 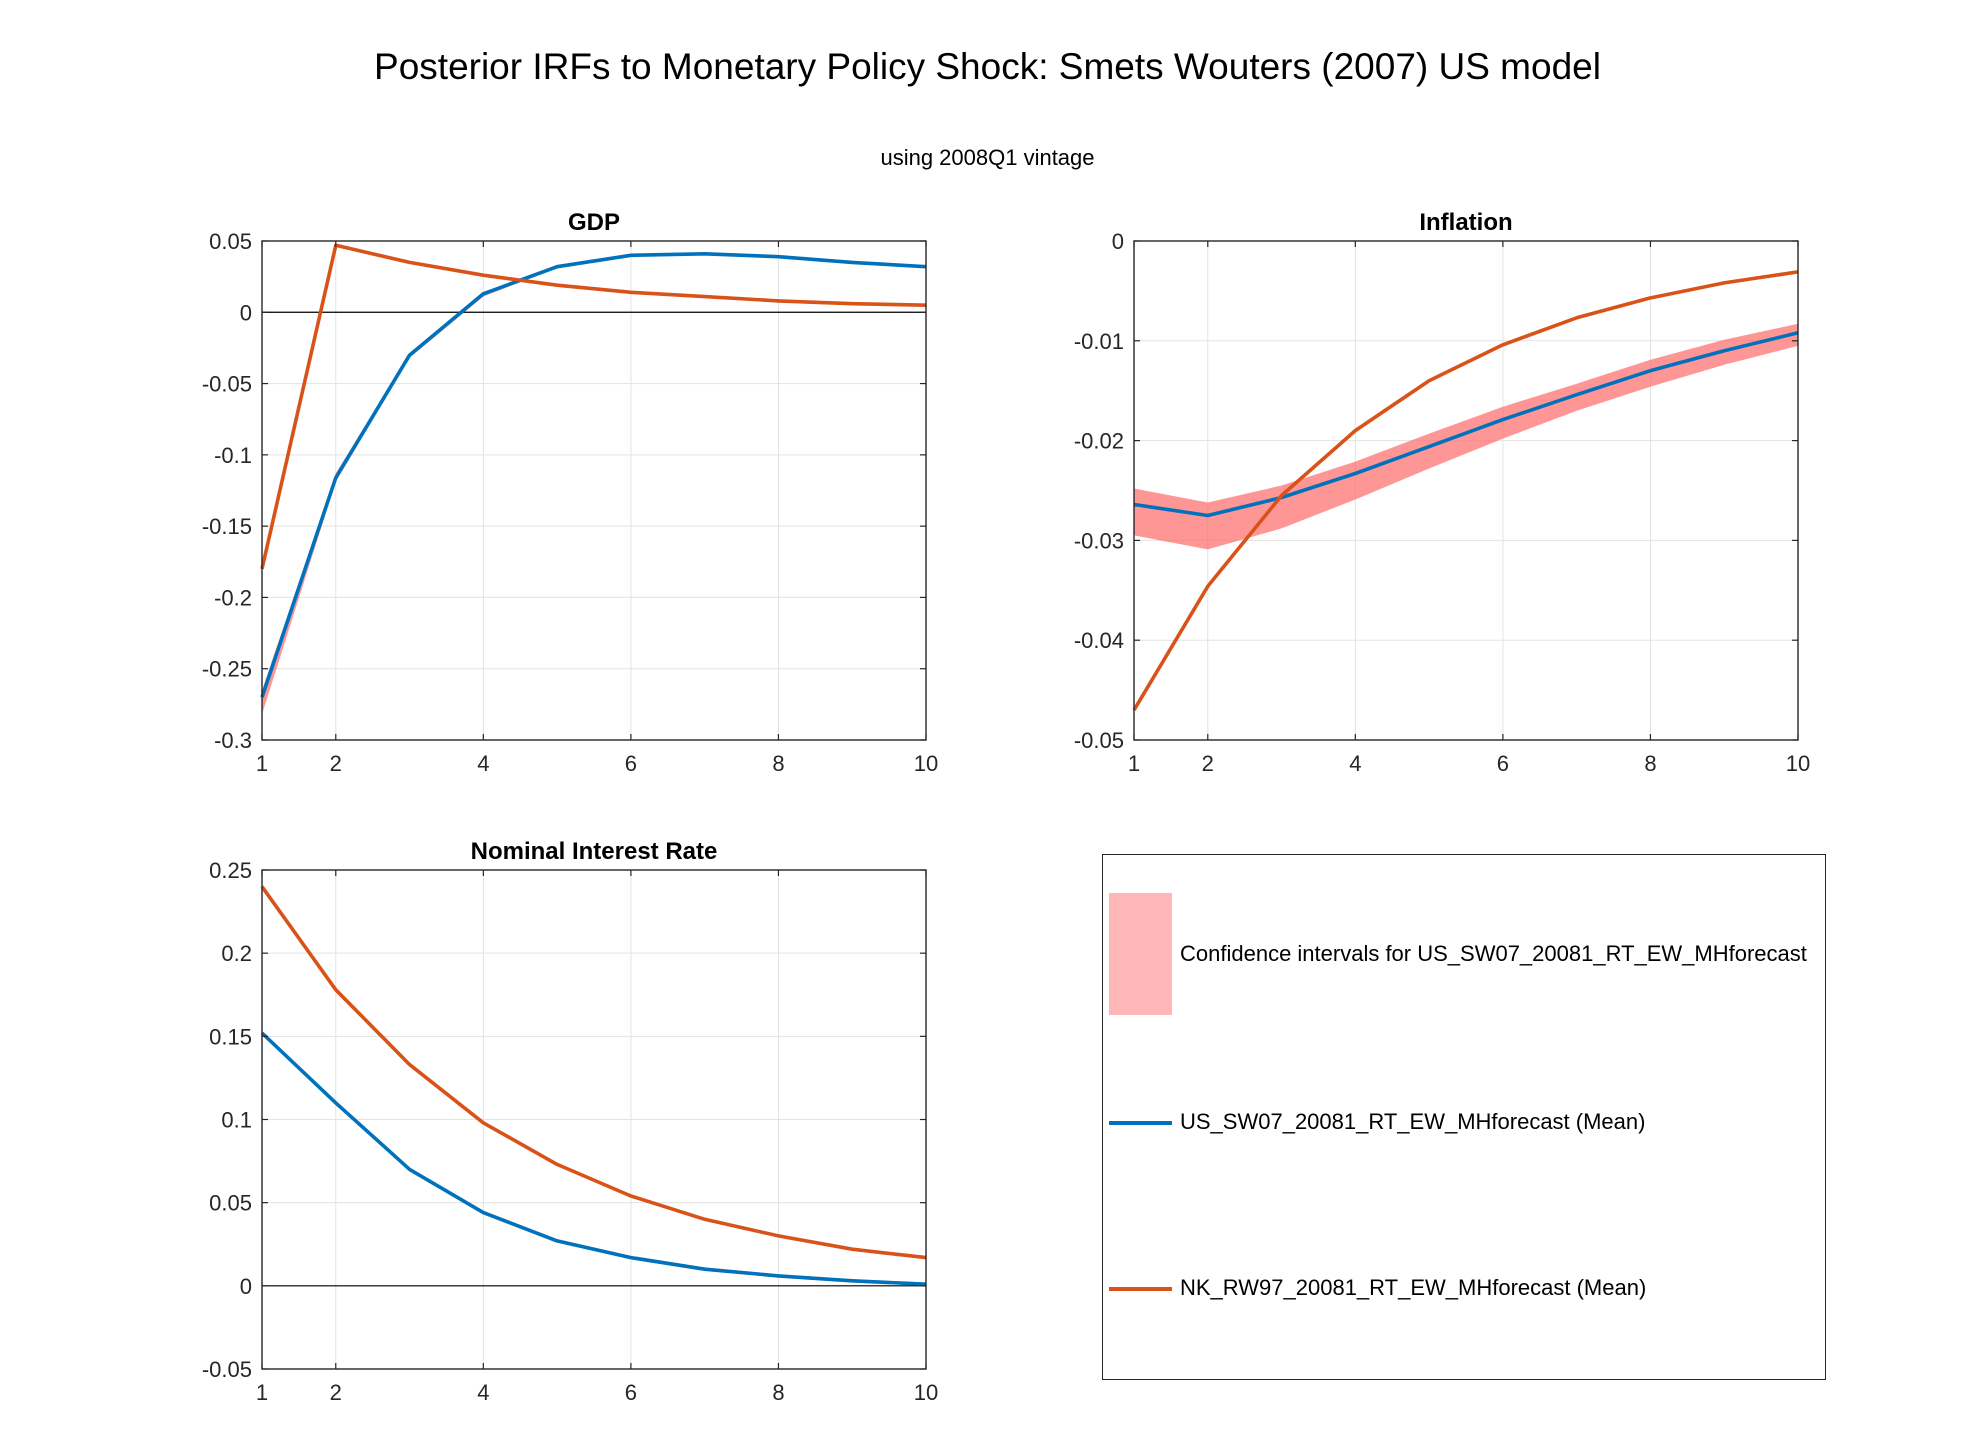 What do you see at coordinates (227, 526) in the screenshot?
I see `y-tick-label: -0.15` at bounding box center [227, 526].